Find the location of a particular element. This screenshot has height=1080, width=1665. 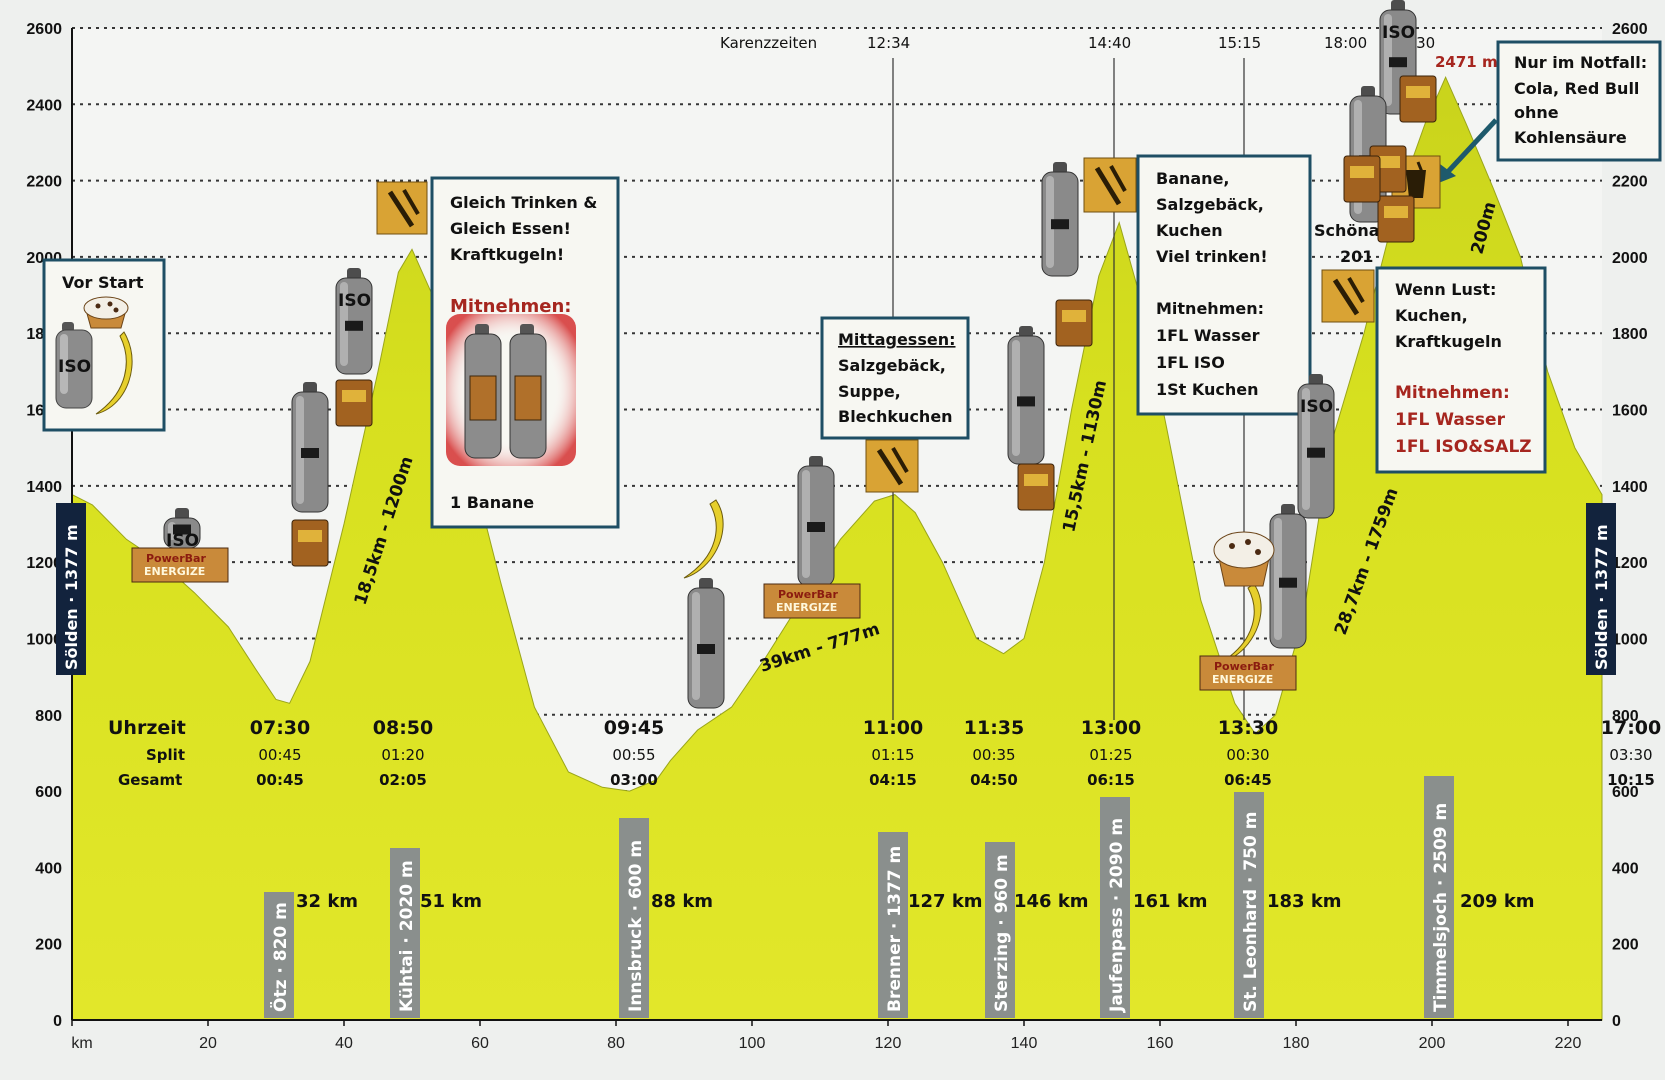

powerbar-product: ENERGIZE is located at coordinates (806, 607).